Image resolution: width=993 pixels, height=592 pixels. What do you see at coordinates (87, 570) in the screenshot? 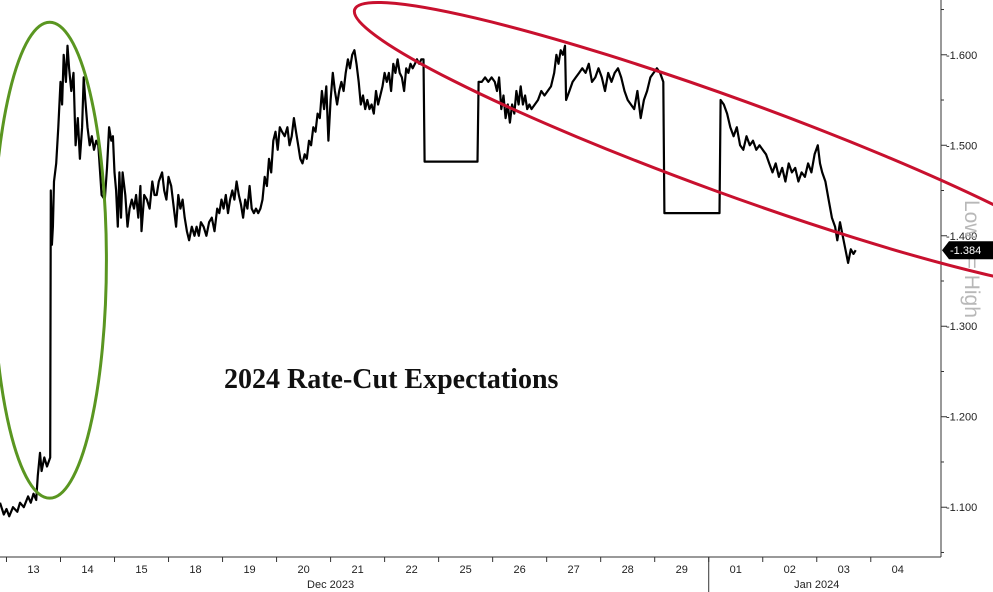
I see `x-tick-label: 14` at bounding box center [87, 570].